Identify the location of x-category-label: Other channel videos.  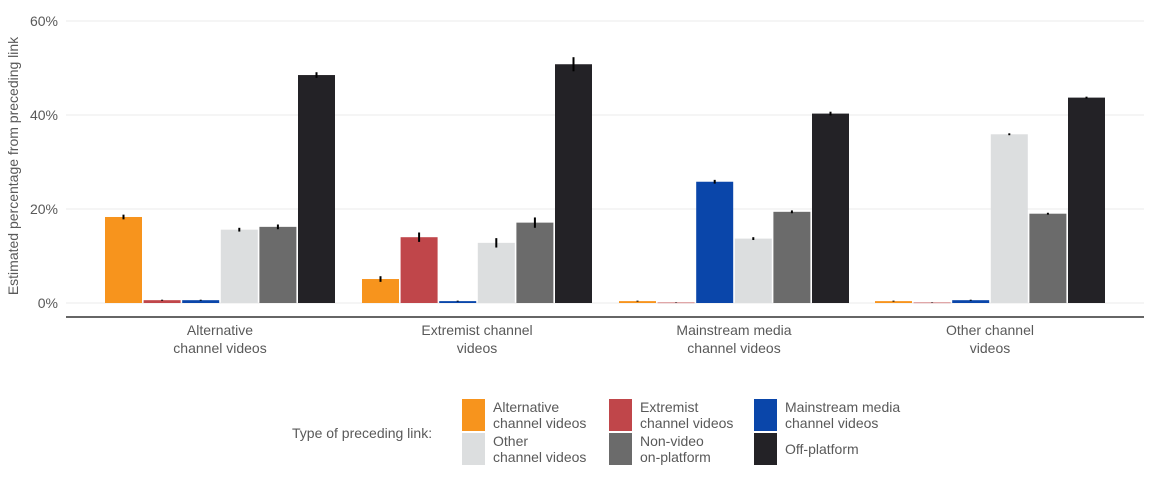
(990, 339).